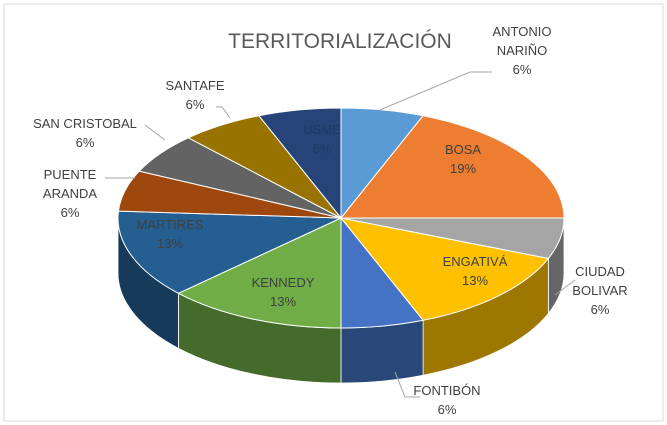  What do you see at coordinates (195, 85) in the screenshot?
I see `slice-label: SANTAFE` at bounding box center [195, 85].